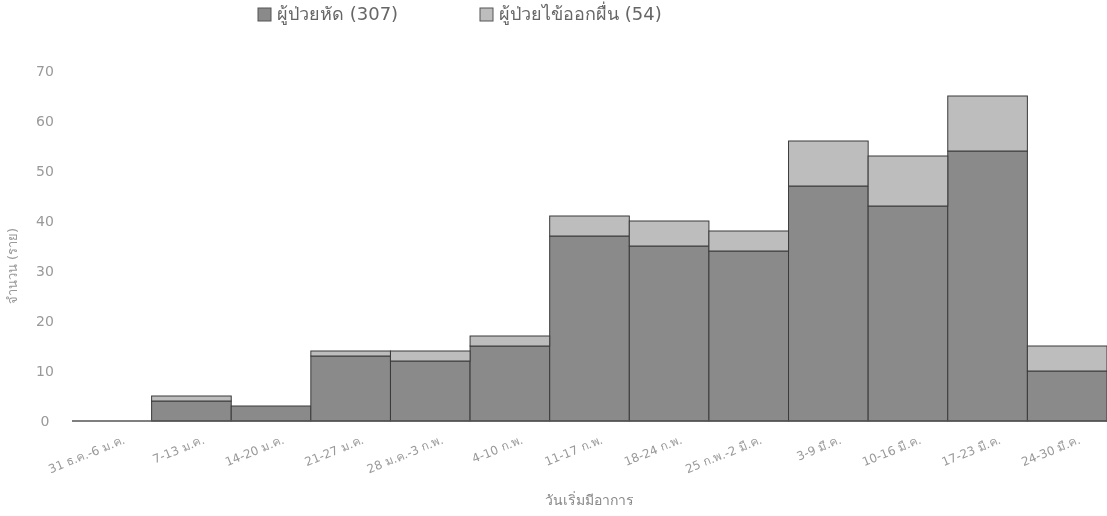  Describe the element at coordinates (589, 499) in the screenshot. I see `x-axis-title: วันเริ่มมีอาการ` at that location.